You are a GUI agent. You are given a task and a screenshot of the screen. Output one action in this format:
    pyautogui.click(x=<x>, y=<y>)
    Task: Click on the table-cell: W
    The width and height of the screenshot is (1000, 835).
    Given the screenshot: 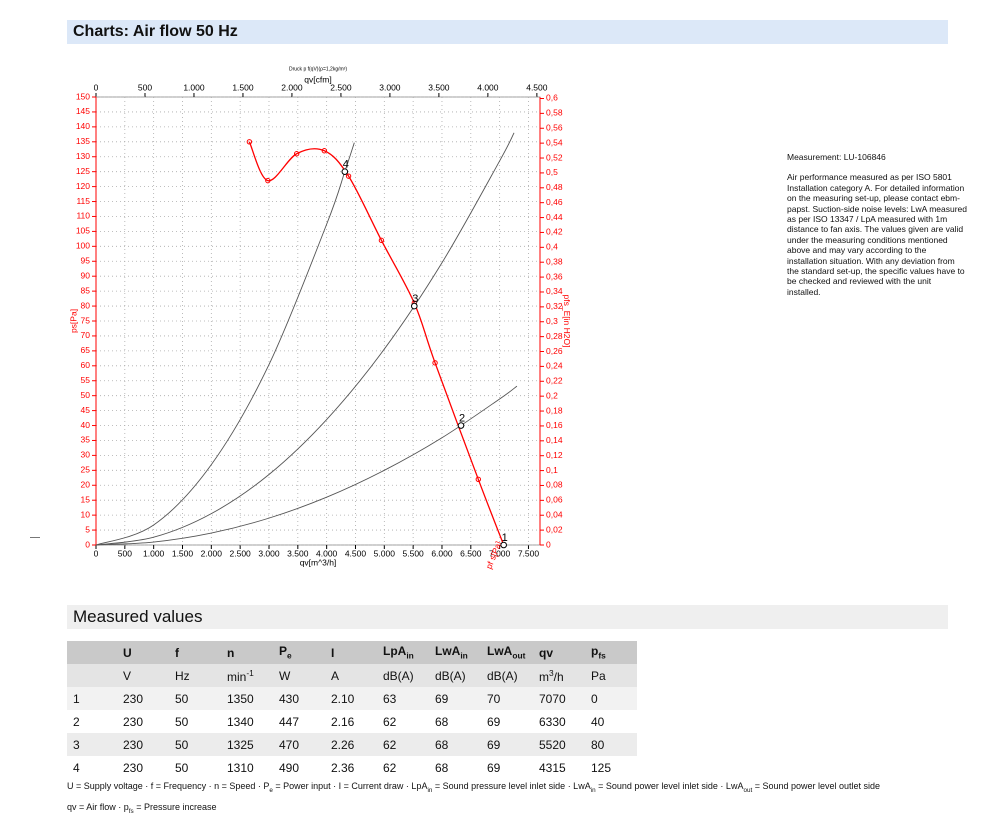 What is the action you would take?
    pyautogui.click(x=299, y=675)
    